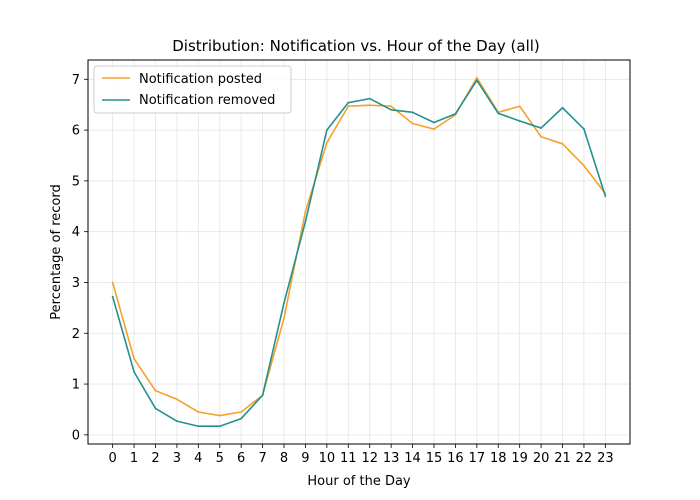 The height and width of the screenshot is (500, 700). What do you see at coordinates (76, 80) in the screenshot?
I see `y-tick-label: 7` at bounding box center [76, 80].